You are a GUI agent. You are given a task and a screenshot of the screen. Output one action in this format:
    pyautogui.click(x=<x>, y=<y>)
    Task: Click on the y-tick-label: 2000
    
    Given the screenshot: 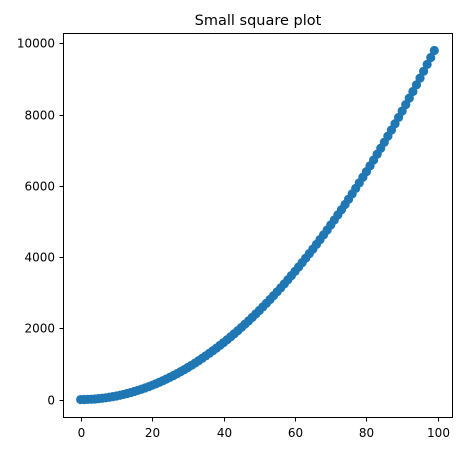 What is the action you would take?
    pyautogui.click(x=39, y=329)
    